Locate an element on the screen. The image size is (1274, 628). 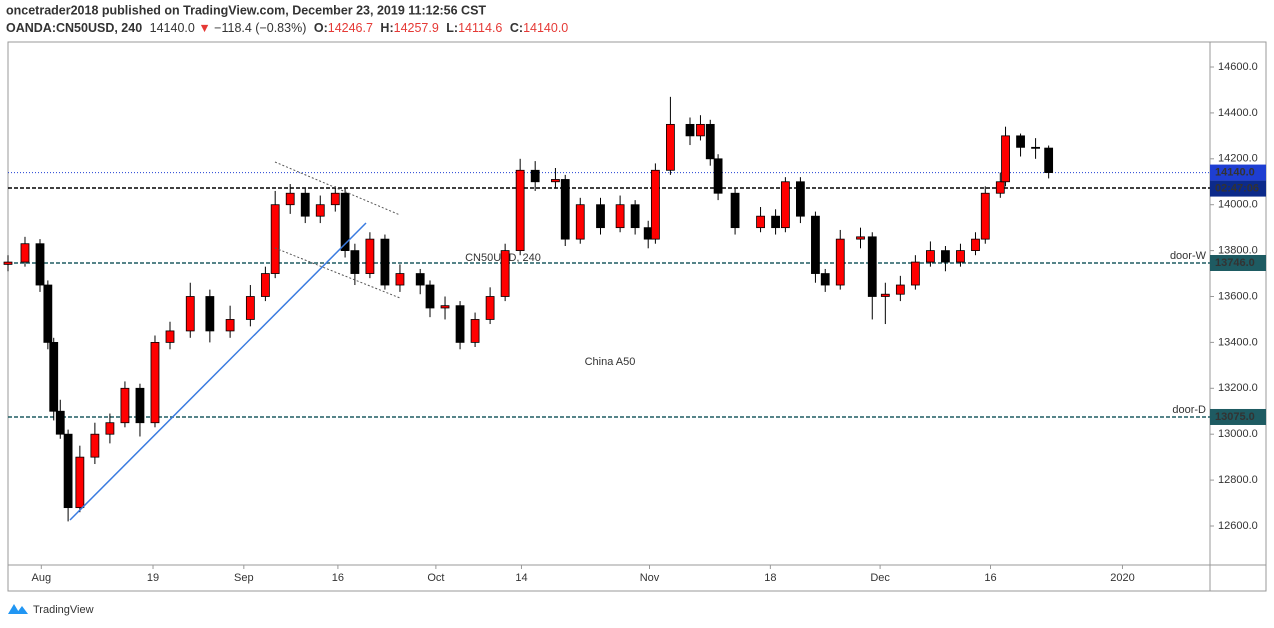
y-tick-label: 14600.0 is located at coordinates (1238, 67).